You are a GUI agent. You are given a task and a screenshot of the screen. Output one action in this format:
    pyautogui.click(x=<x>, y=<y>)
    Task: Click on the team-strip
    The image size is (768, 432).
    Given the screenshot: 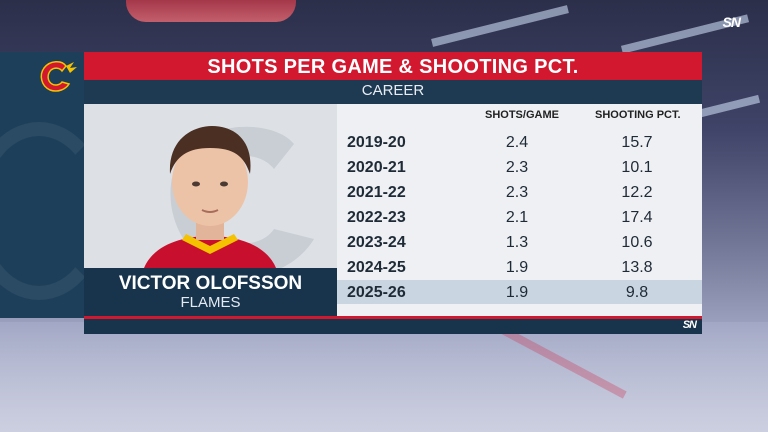 What is the action you would take?
    pyautogui.click(x=54, y=185)
    